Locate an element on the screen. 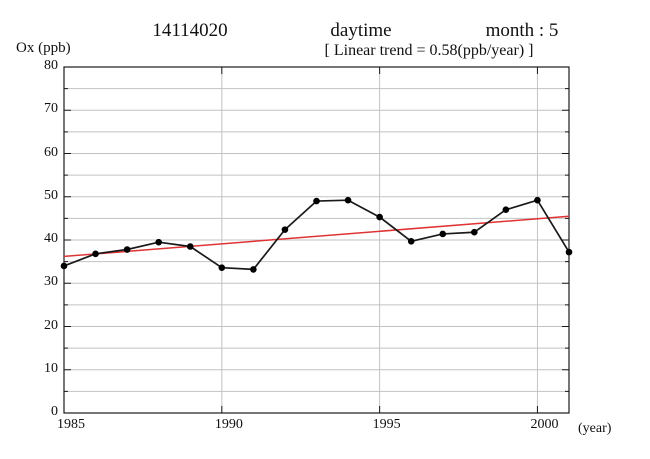 Image resolution: width=650 pixels, height=459 pixels. month-title: month : 5 is located at coordinates (522, 30).